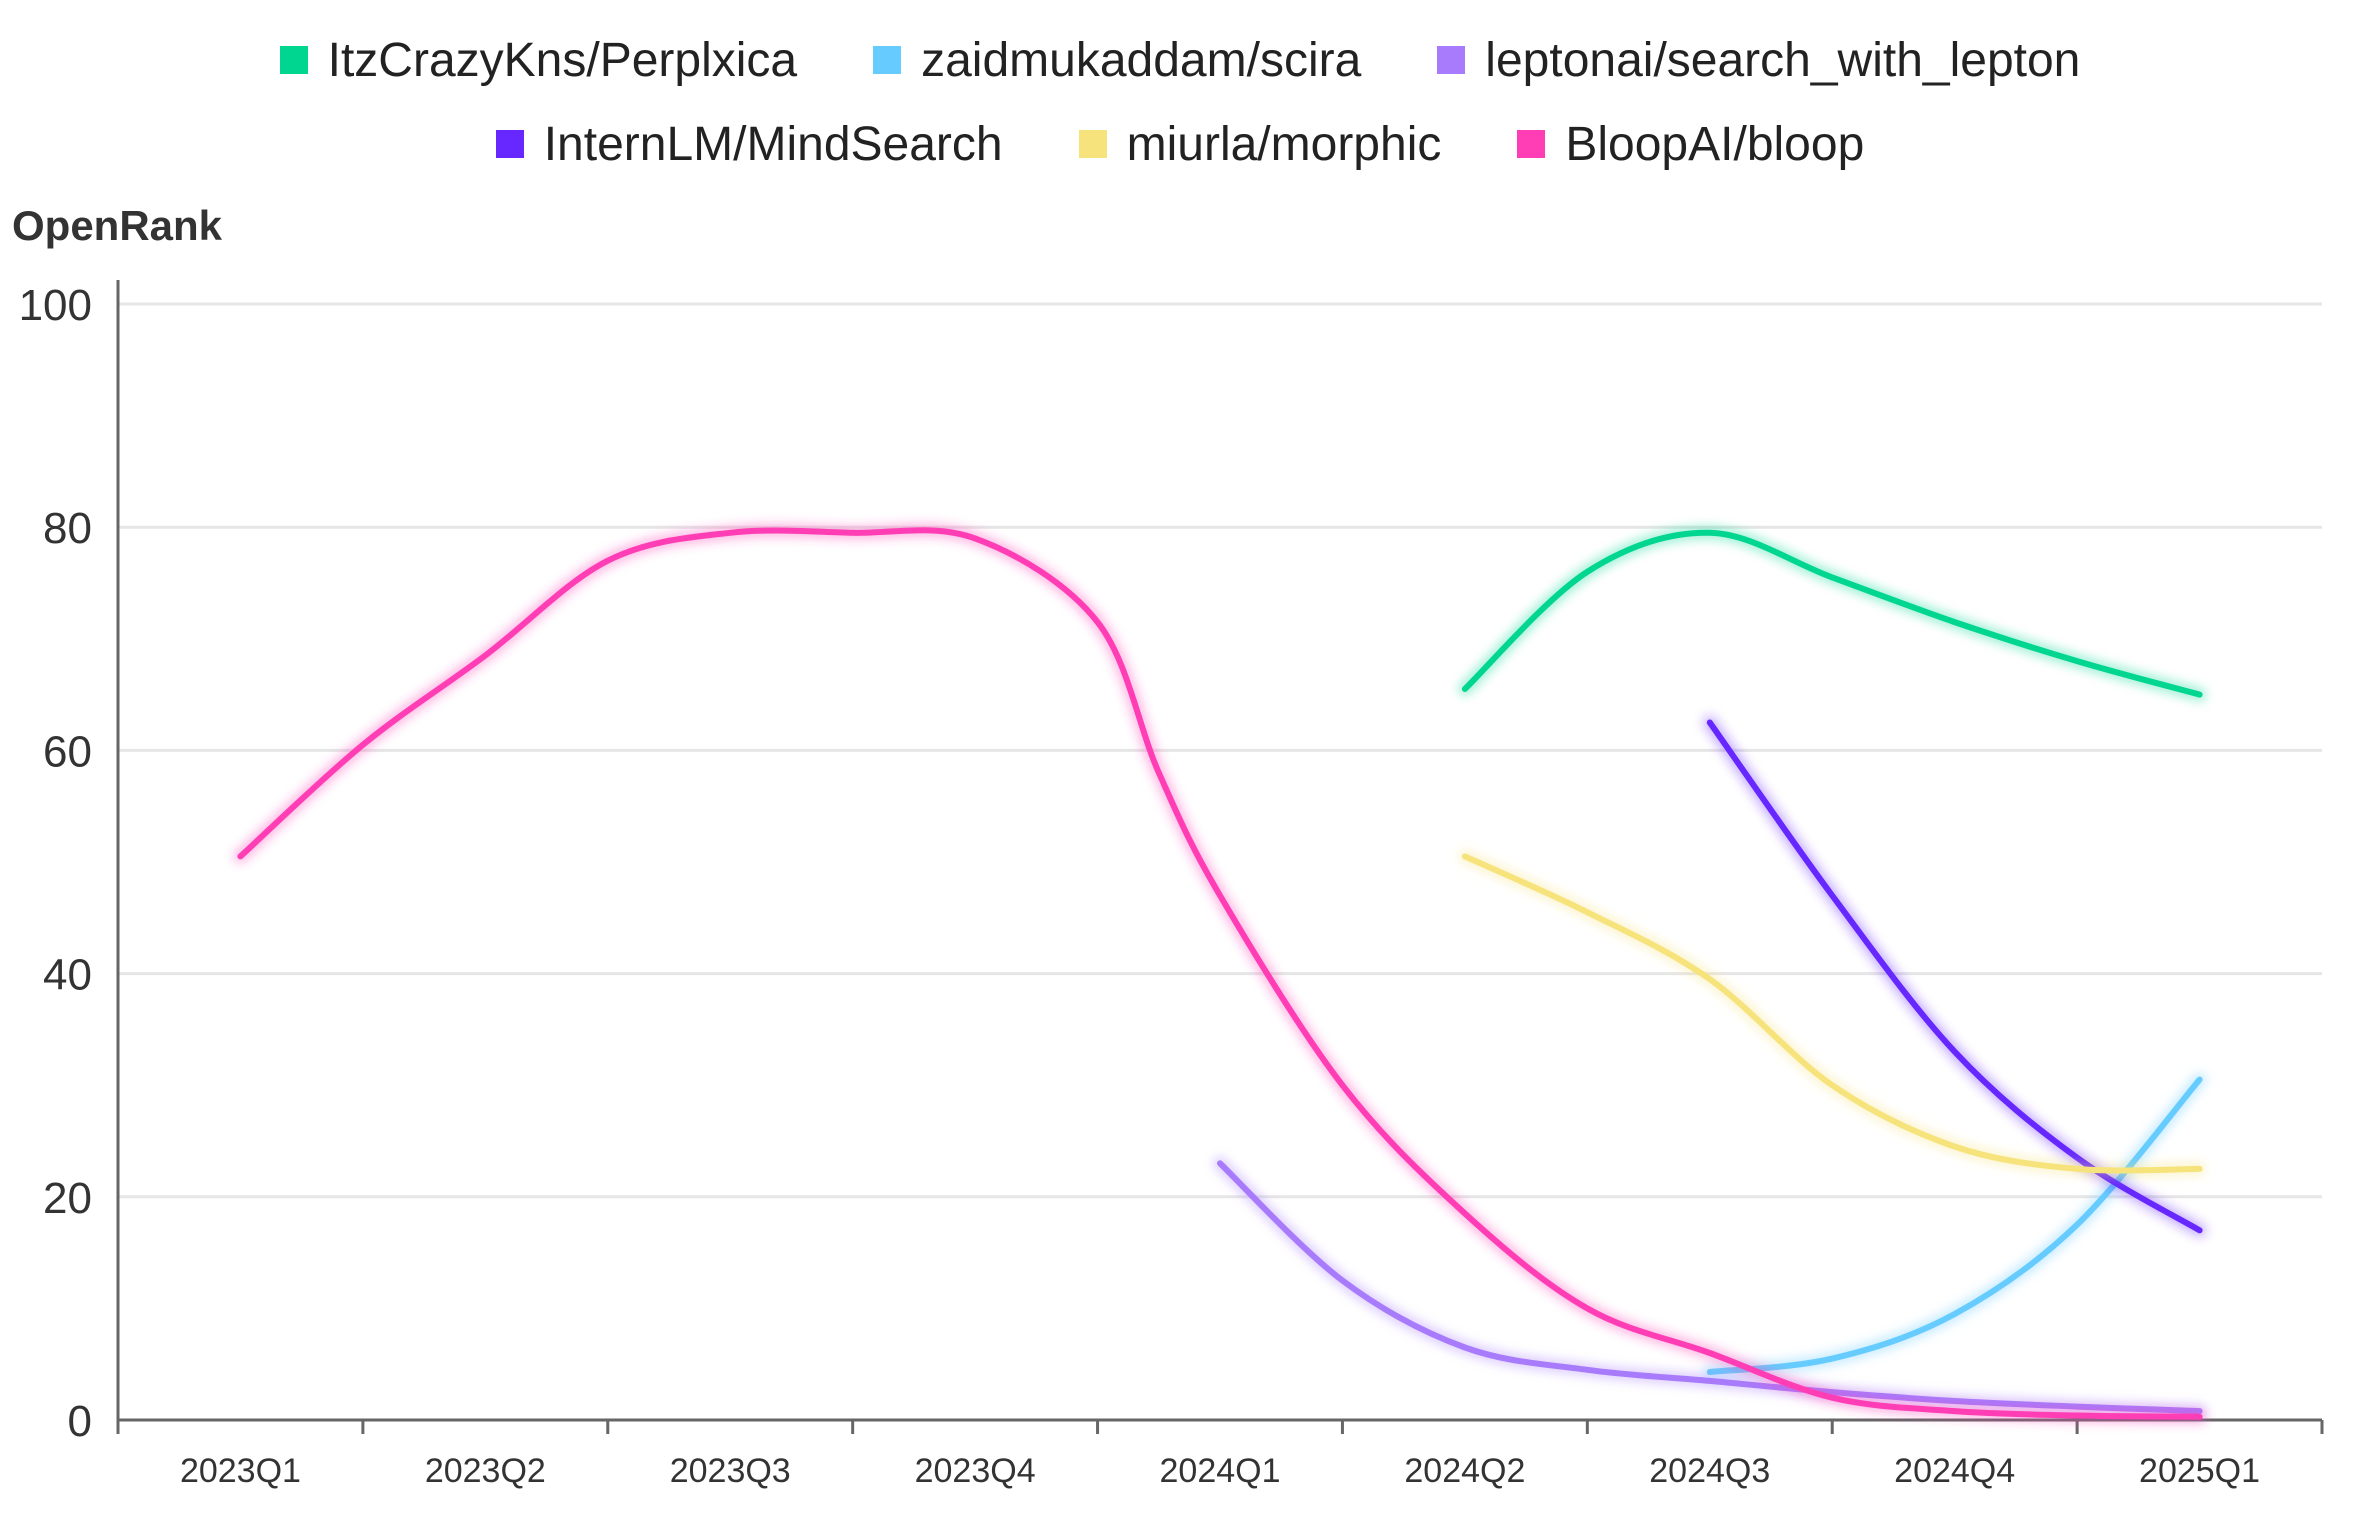 The width and height of the screenshot is (2360, 1524). Describe the element at coordinates (55, 305) in the screenshot. I see `y-tick-label: 100` at that location.